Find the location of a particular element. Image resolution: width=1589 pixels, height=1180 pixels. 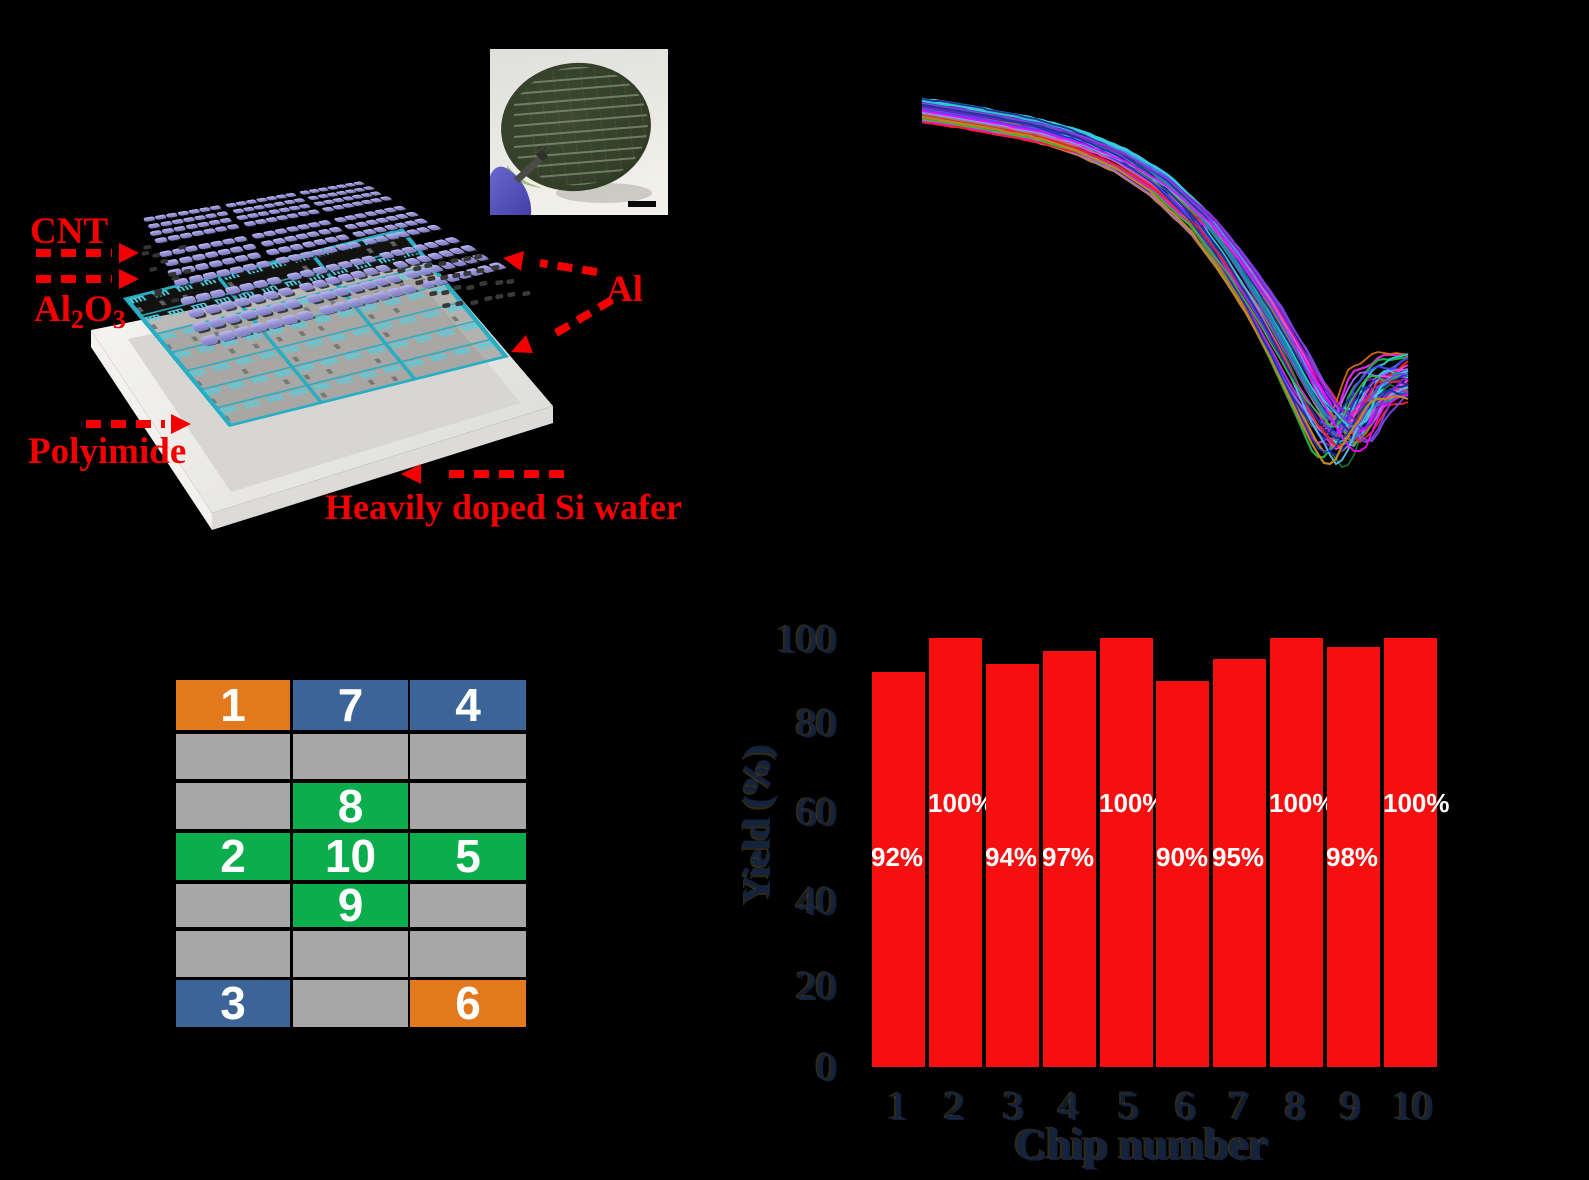

svg-text: Polyimide is located at coordinates (107, 451).